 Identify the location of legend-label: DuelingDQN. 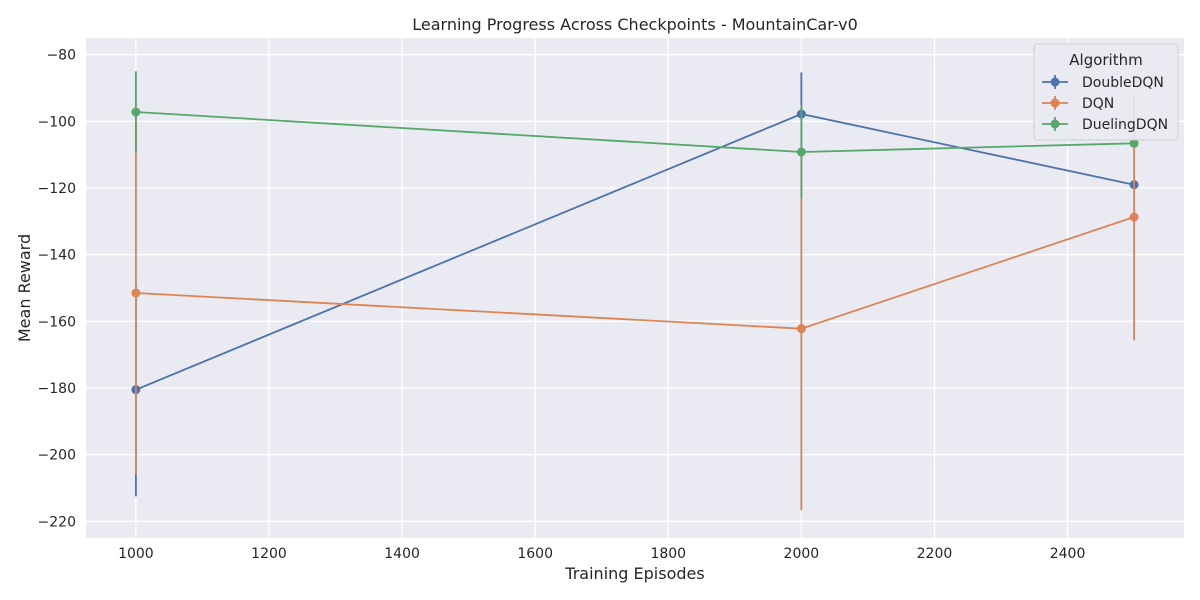
(1125, 125).